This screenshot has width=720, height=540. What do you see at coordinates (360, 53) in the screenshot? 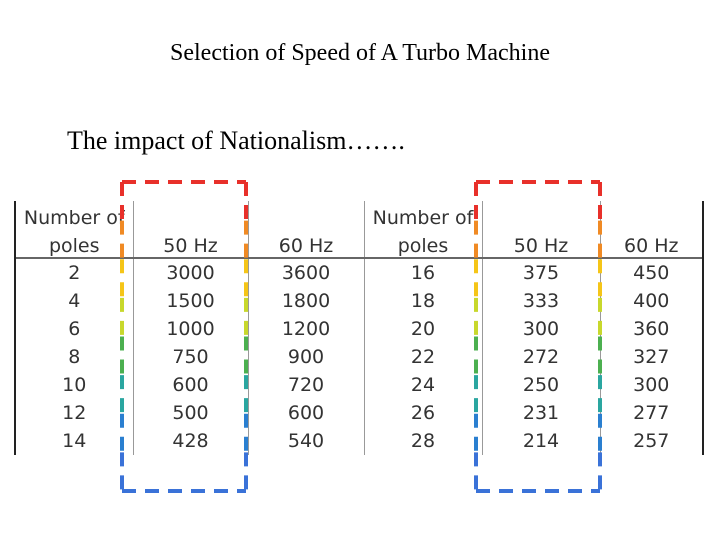
I see `slide-title: Selection of Speed of A Turbo Machine` at bounding box center [360, 53].